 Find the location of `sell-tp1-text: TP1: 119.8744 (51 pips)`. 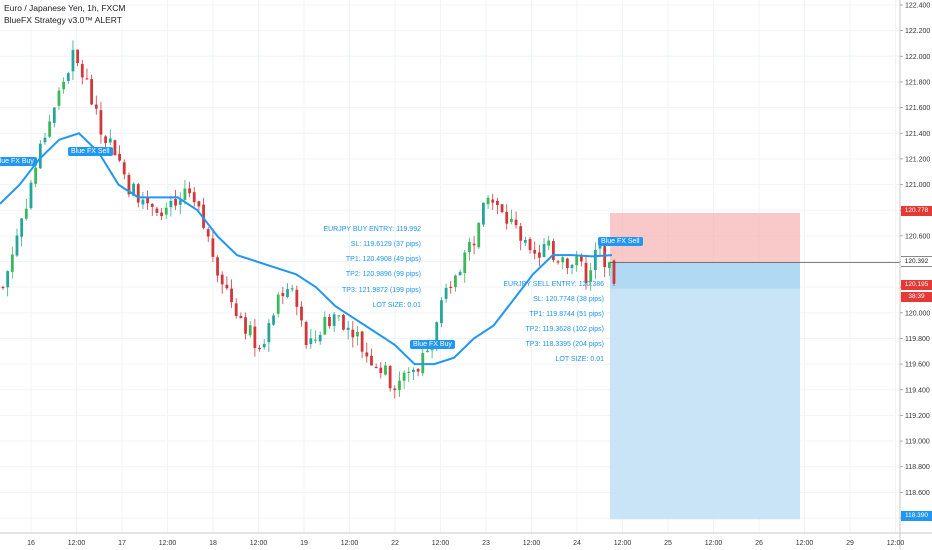

sell-tp1-text: TP1: 119.8744 (51 pips) is located at coordinates (566, 314).